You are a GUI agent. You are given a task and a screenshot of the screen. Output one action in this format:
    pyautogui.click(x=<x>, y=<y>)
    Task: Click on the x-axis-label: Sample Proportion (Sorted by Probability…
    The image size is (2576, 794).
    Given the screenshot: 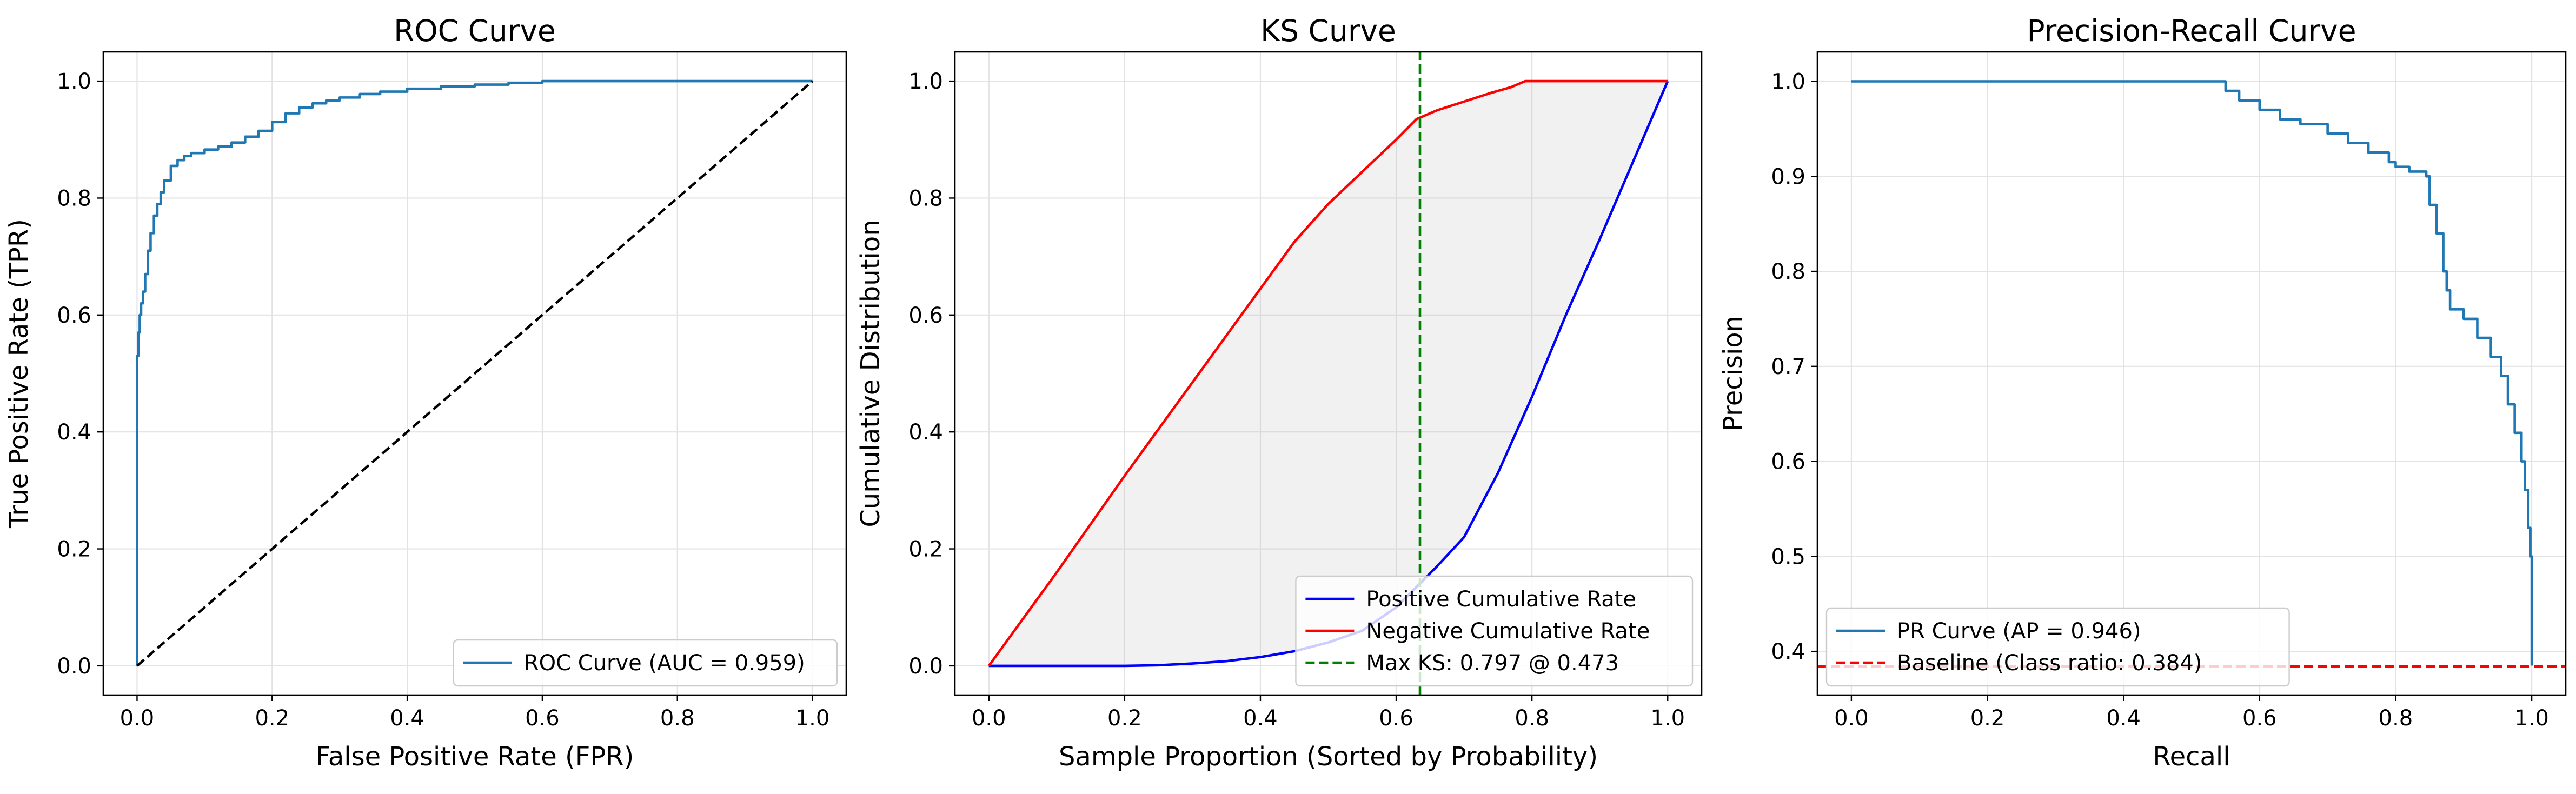 What is the action you would take?
    pyautogui.click(x=1328, y=757)
    